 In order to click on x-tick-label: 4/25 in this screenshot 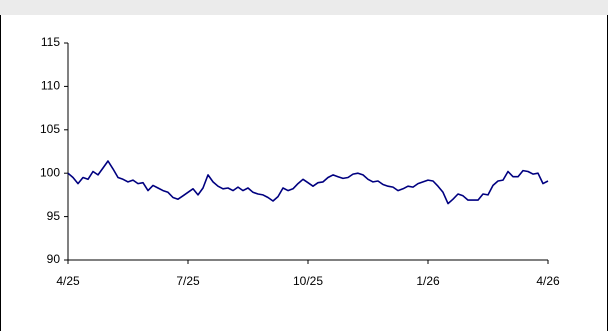, I will do `click(68, 281)`.